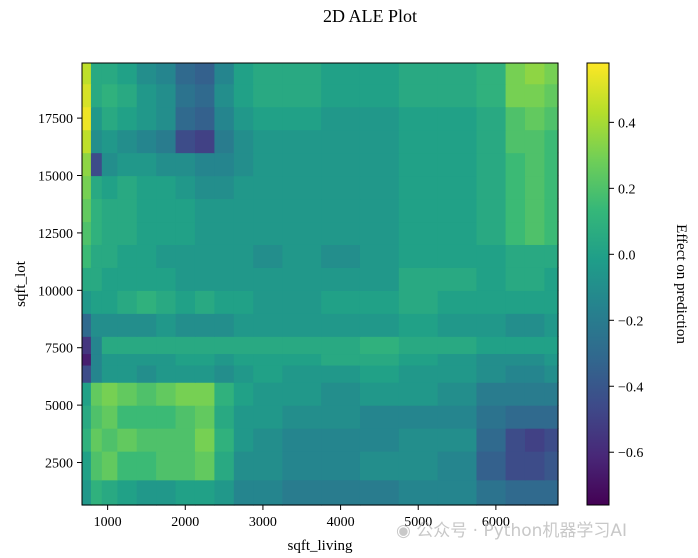 The height and width of the screenshot is (558, 698). I want to click on y-tick-label: 5000, so click(59, 406).